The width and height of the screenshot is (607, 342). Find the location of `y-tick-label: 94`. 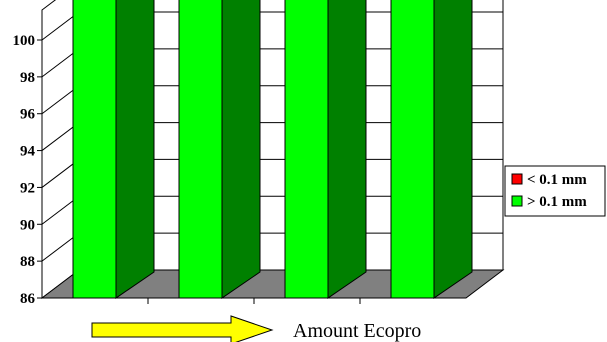

y-tick-label: 94 is located at coordinates (28, 152).